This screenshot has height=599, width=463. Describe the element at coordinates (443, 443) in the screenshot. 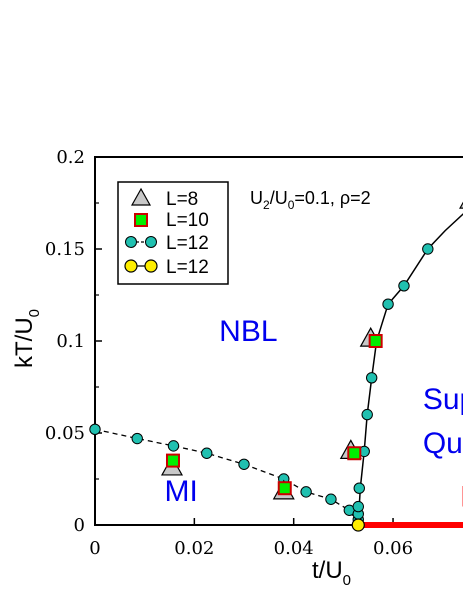

I see `region-label-quas: Quas` at that location.